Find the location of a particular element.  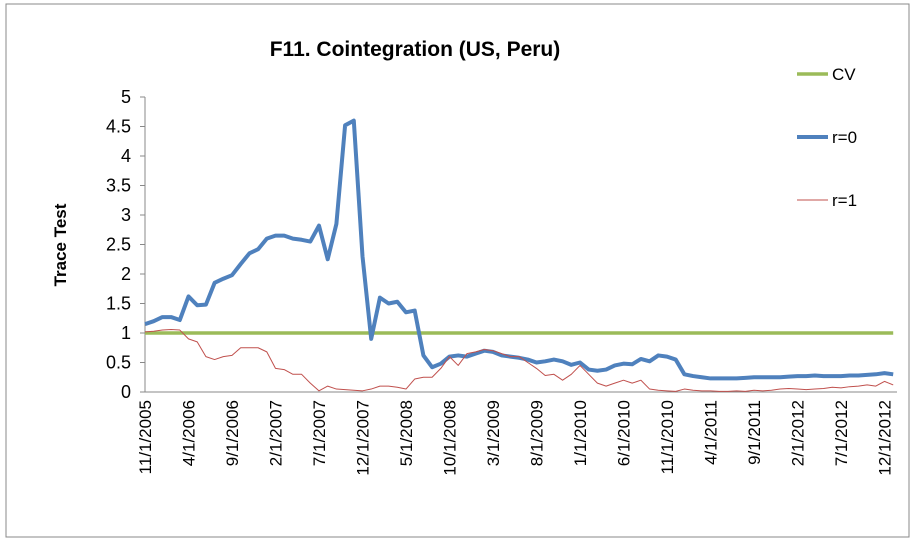

chart-title: F11. Cointegration (US, Peru) is located at coordinates (415, 49).